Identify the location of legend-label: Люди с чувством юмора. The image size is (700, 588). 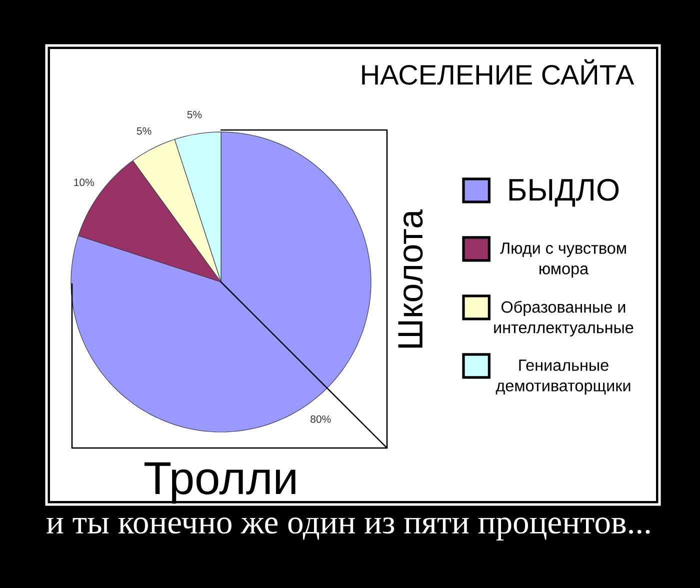
(563, 260).